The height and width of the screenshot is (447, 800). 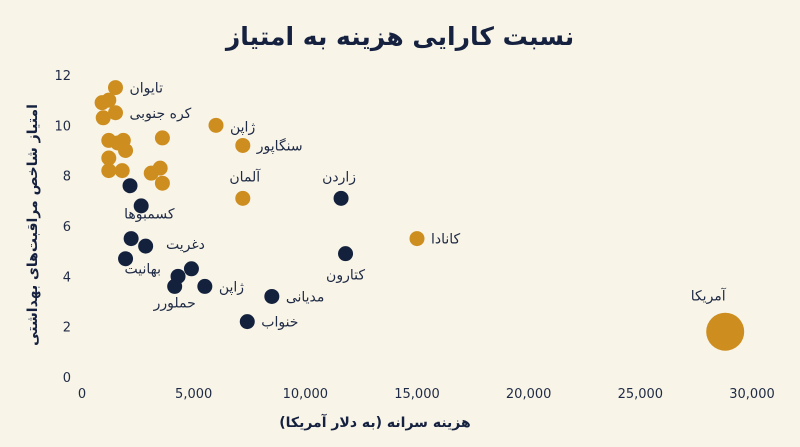 What do you see at coordinates (174, 303) in the screenshot?
I see `point-label: حملورر` at bounding box center [174, 303].